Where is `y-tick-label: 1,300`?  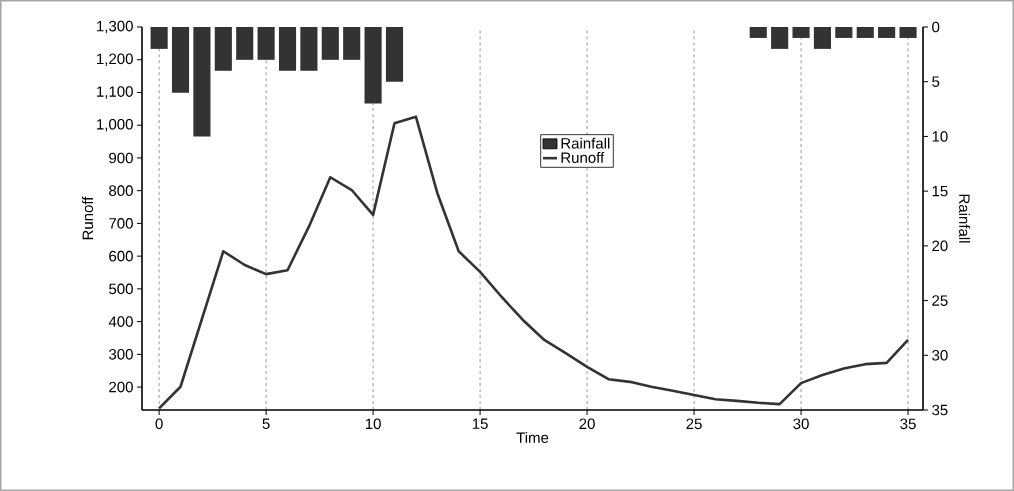 y-tick-label: 1,300 is located at coordinates (115, 27).